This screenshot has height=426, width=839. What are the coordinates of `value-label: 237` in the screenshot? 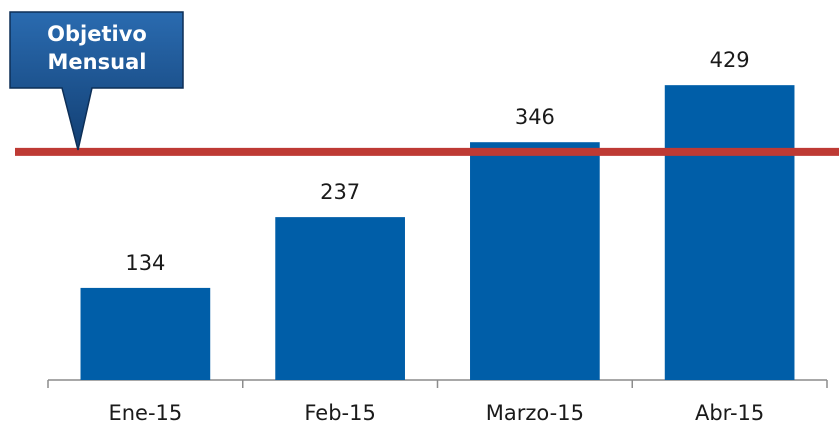 It's located at (340, 192).